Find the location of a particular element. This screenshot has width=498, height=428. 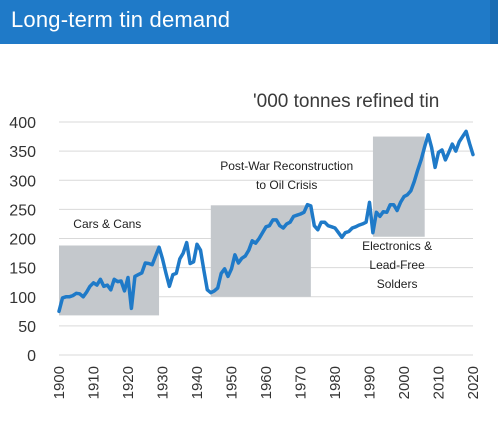

band-label-line: Lead-Free is located at coordinates (397, 265).